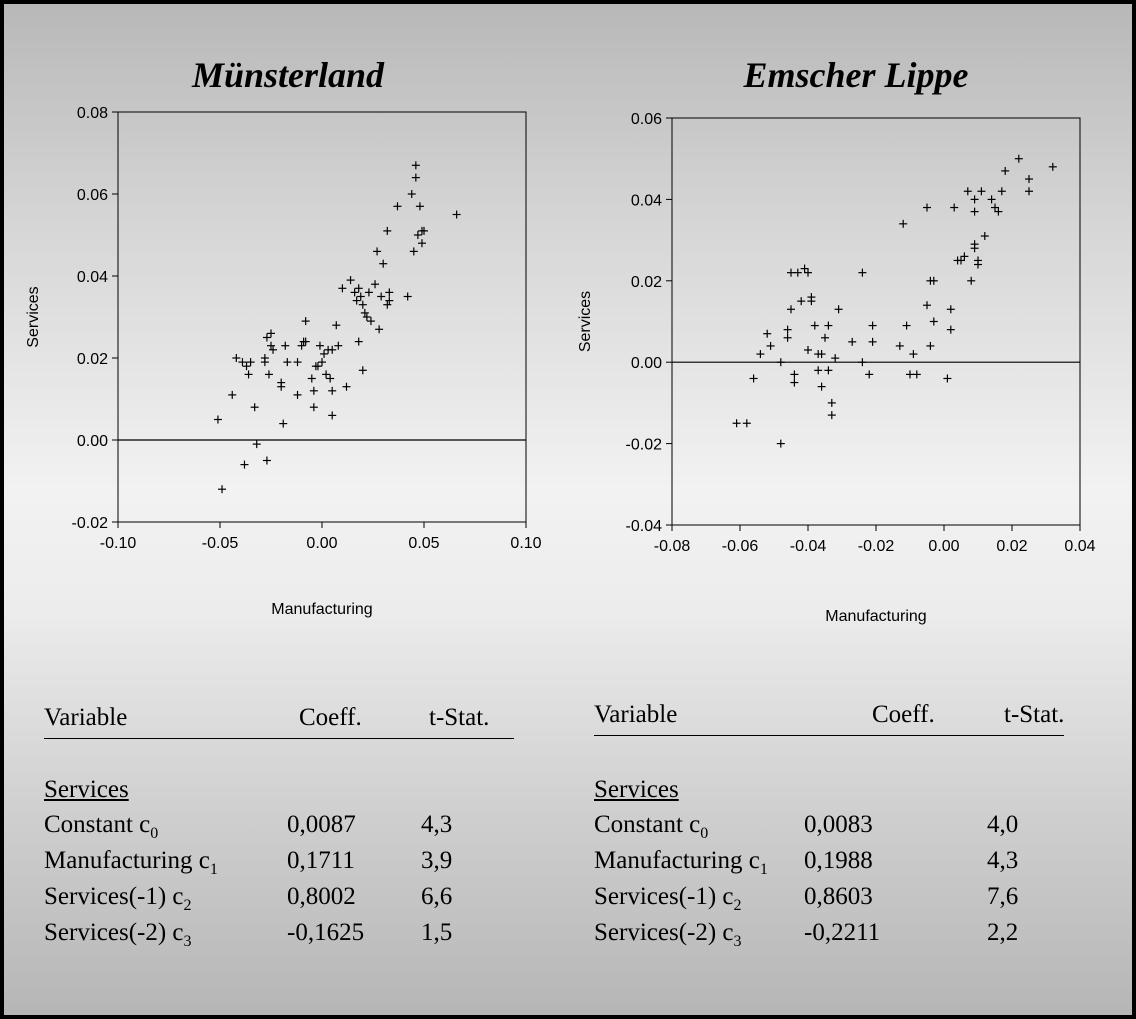 This screenshot has width=1136, height=1019. I want to click on plot-frame, so click(322, 317).